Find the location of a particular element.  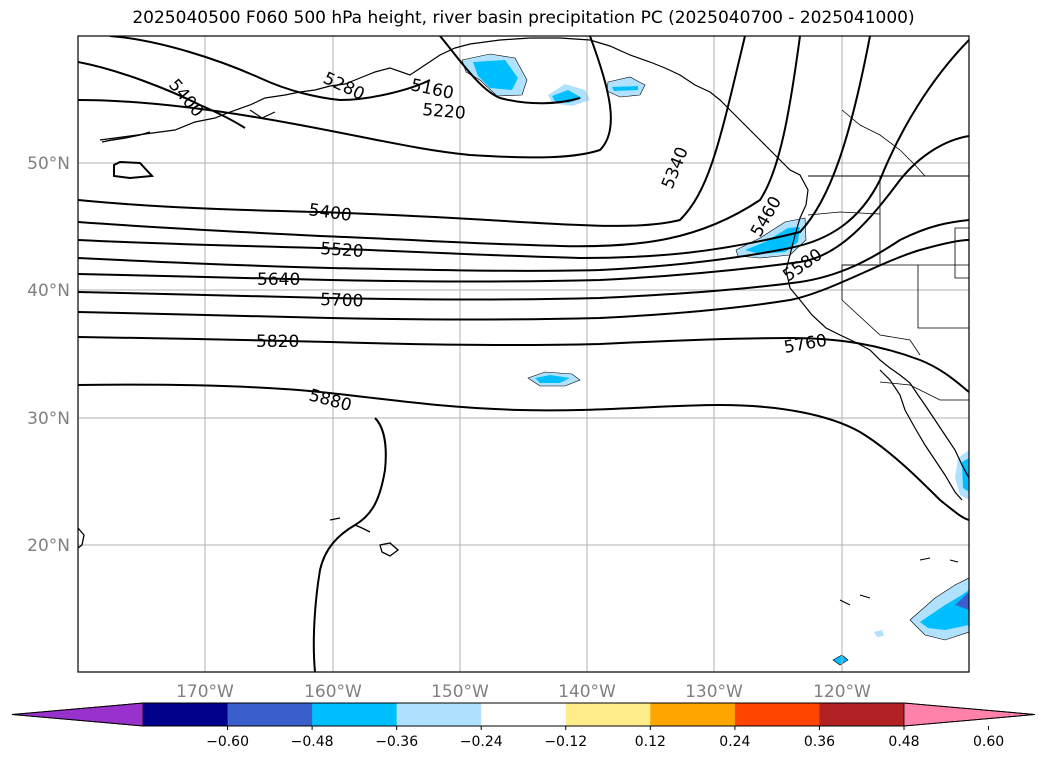

contour-label: 5160 is located at coordinates (432, 89).